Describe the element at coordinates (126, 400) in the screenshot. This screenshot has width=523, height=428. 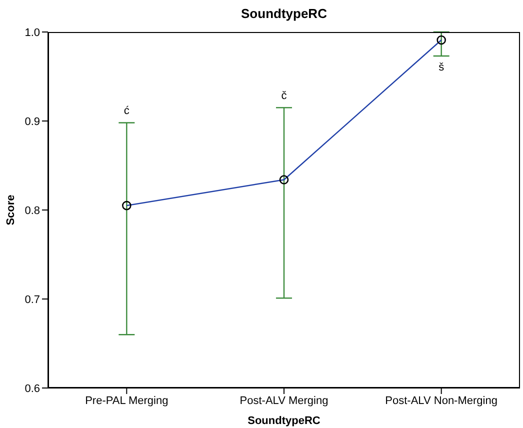
I see `x-tick-label: Pre-PAL Merging` at that location.